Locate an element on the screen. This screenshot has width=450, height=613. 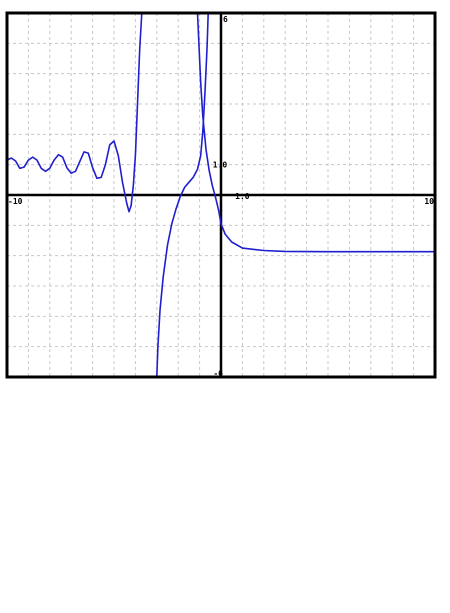
y-max-tick-label: 6 is located at coordinates (225, 19).